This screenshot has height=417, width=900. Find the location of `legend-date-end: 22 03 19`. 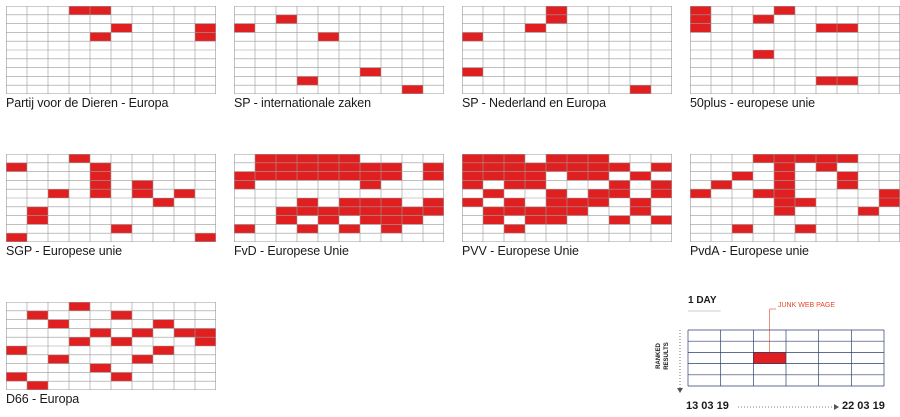

legend-date-end: 22 03 19 is located at coordinates (863, 406).